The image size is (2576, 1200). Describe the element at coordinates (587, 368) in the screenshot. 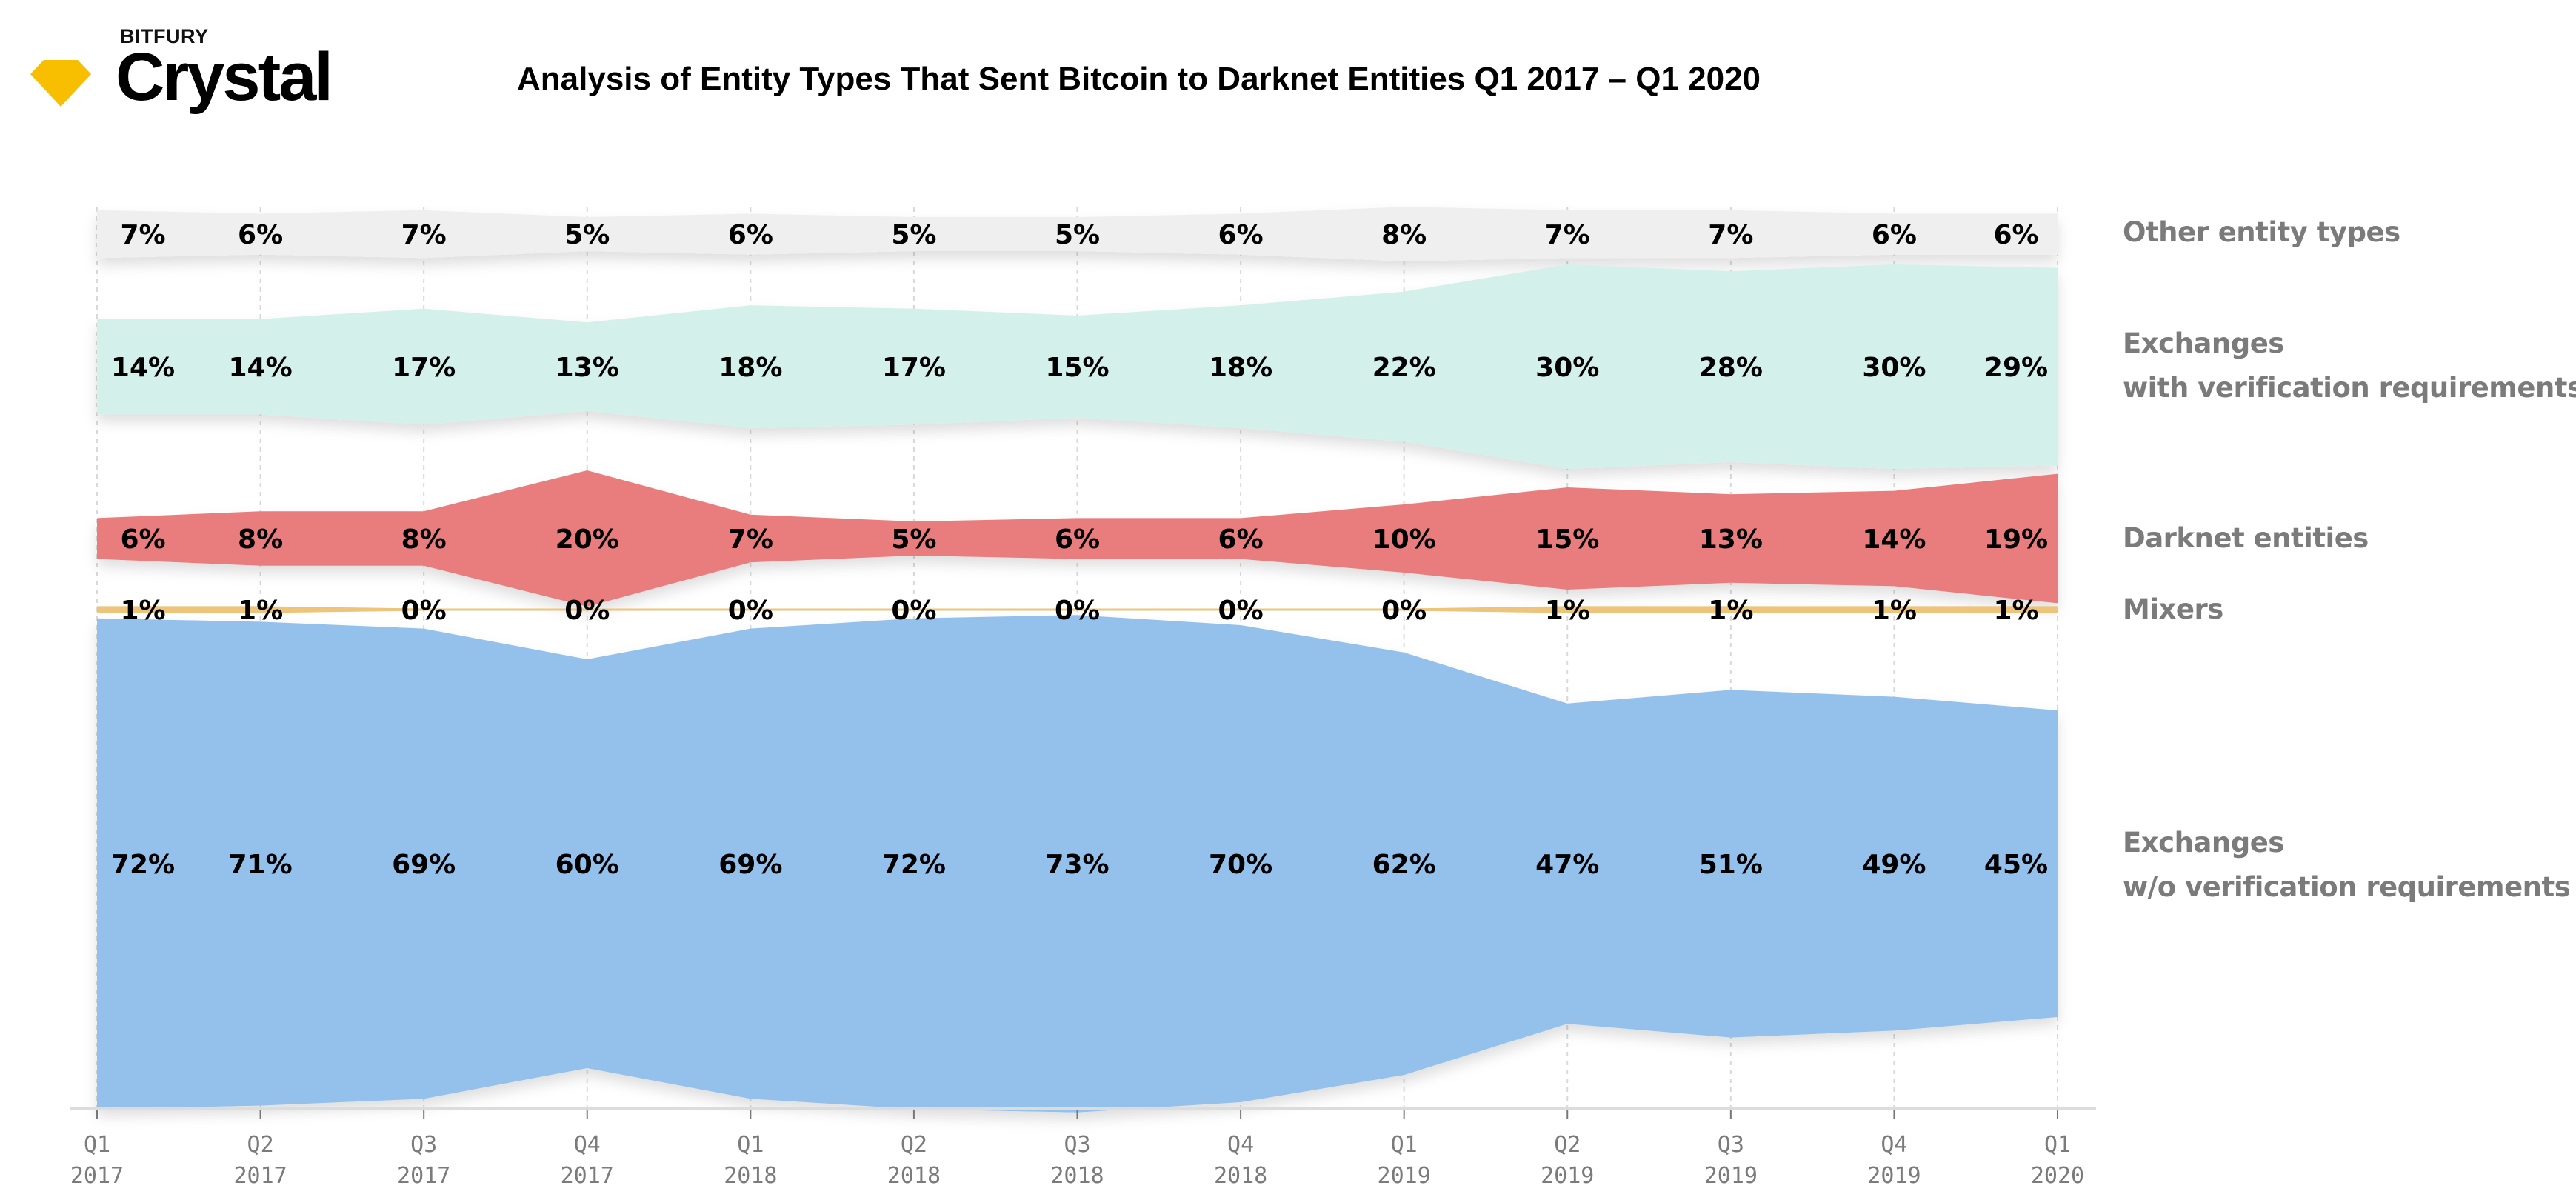

I see `data-label-exchanges-verified: 13%` at that location.